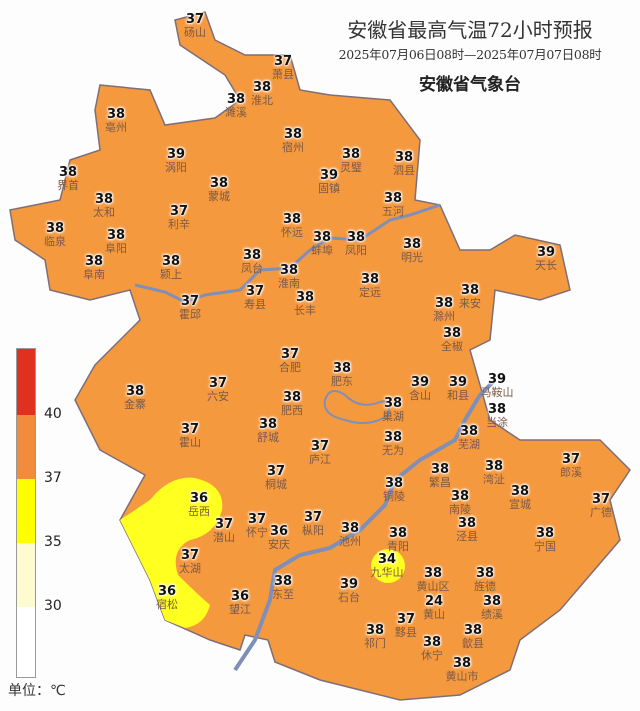  Describe the element at coordinates (388, 566) in the screenshot. I see `yellow-zone-jiuhuashan` at that location.